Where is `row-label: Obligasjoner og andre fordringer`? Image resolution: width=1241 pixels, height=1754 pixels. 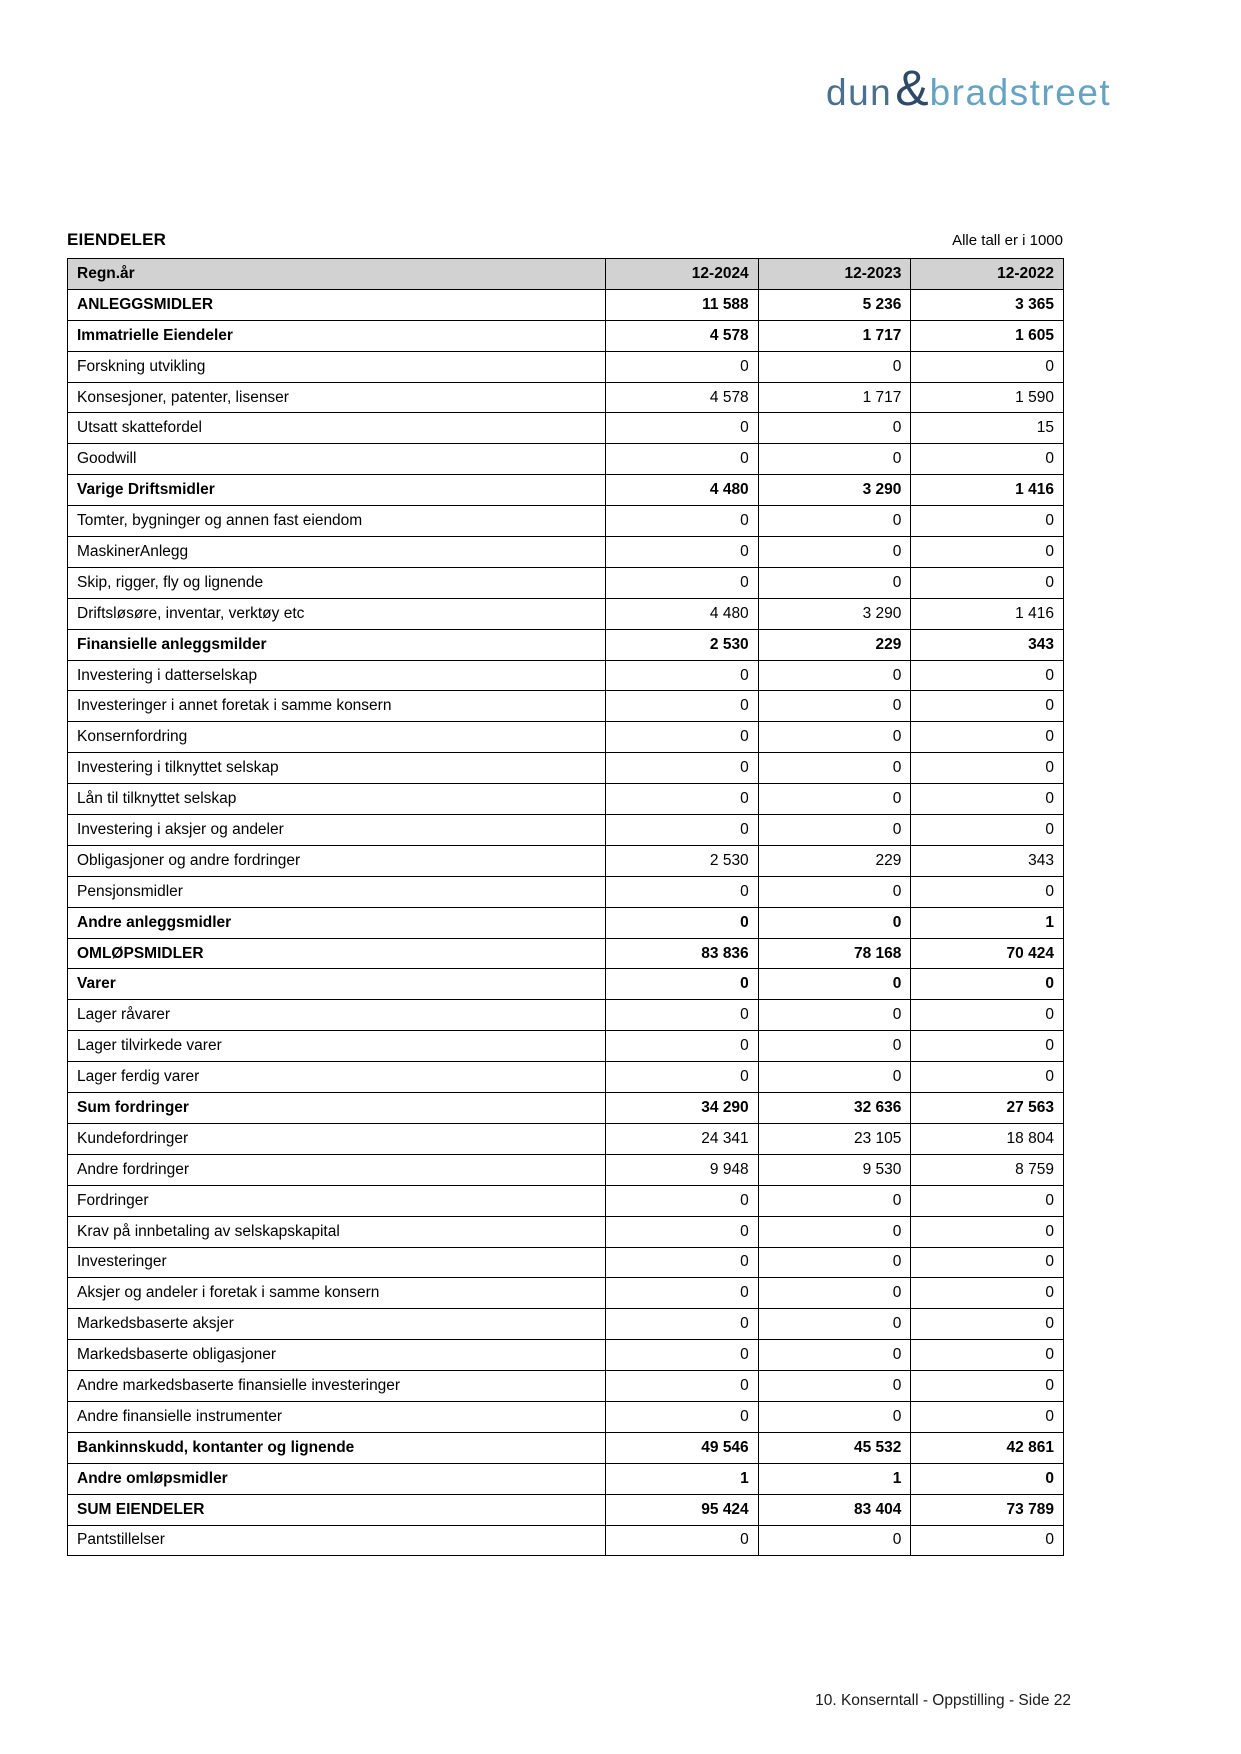
row-label: Obligasjoner og andre fordringer is located at coordinates (336, 860).